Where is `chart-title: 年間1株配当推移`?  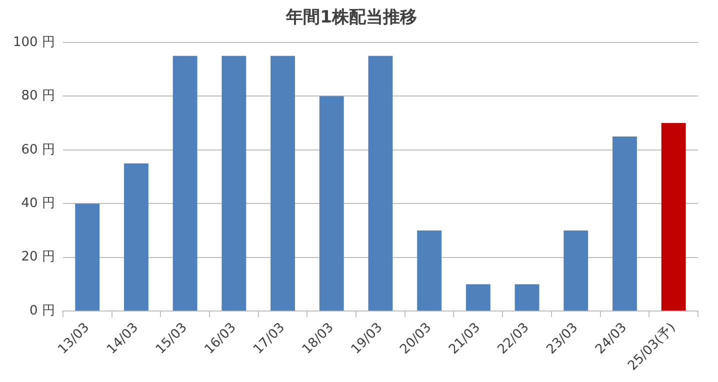
chart-title: 年間1株配当推移 is located at coordinates (351, 18).